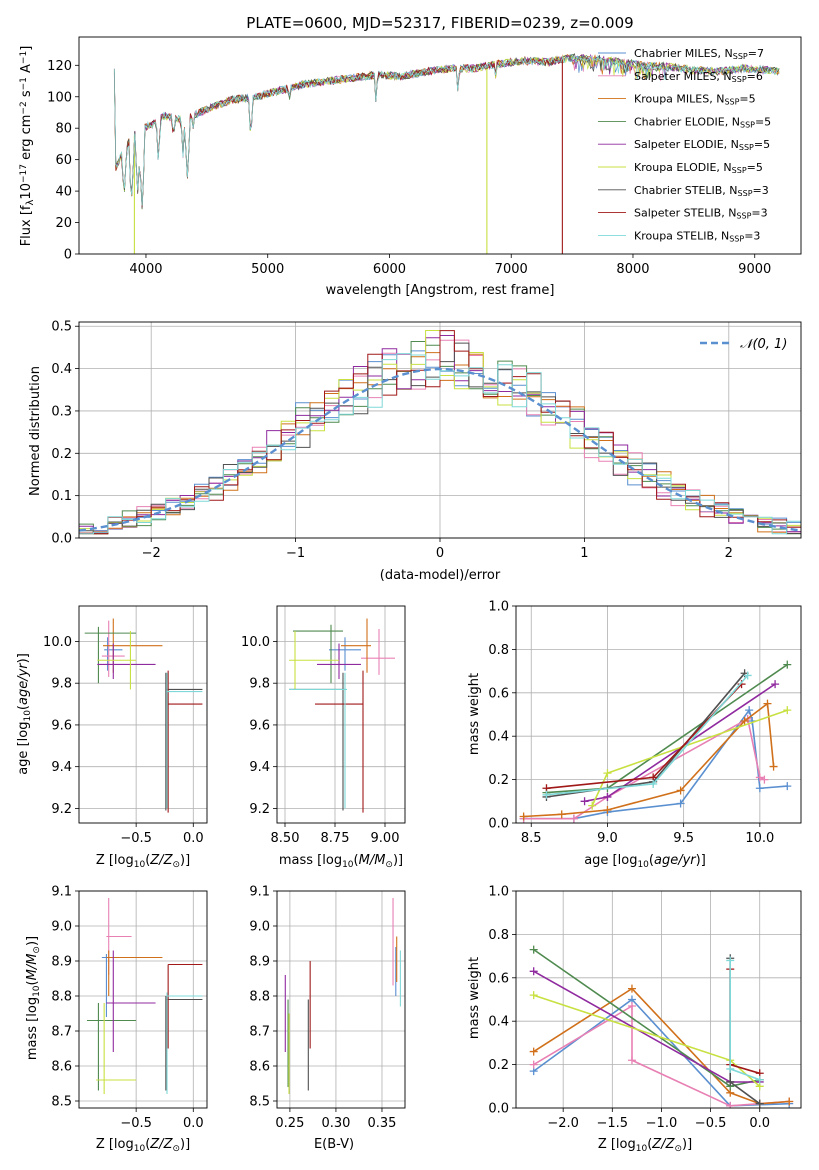 This screenshot has width=819, height=1170. I want to click on ebv-mass-ytick-label: 8.6, so click(259, 1067).